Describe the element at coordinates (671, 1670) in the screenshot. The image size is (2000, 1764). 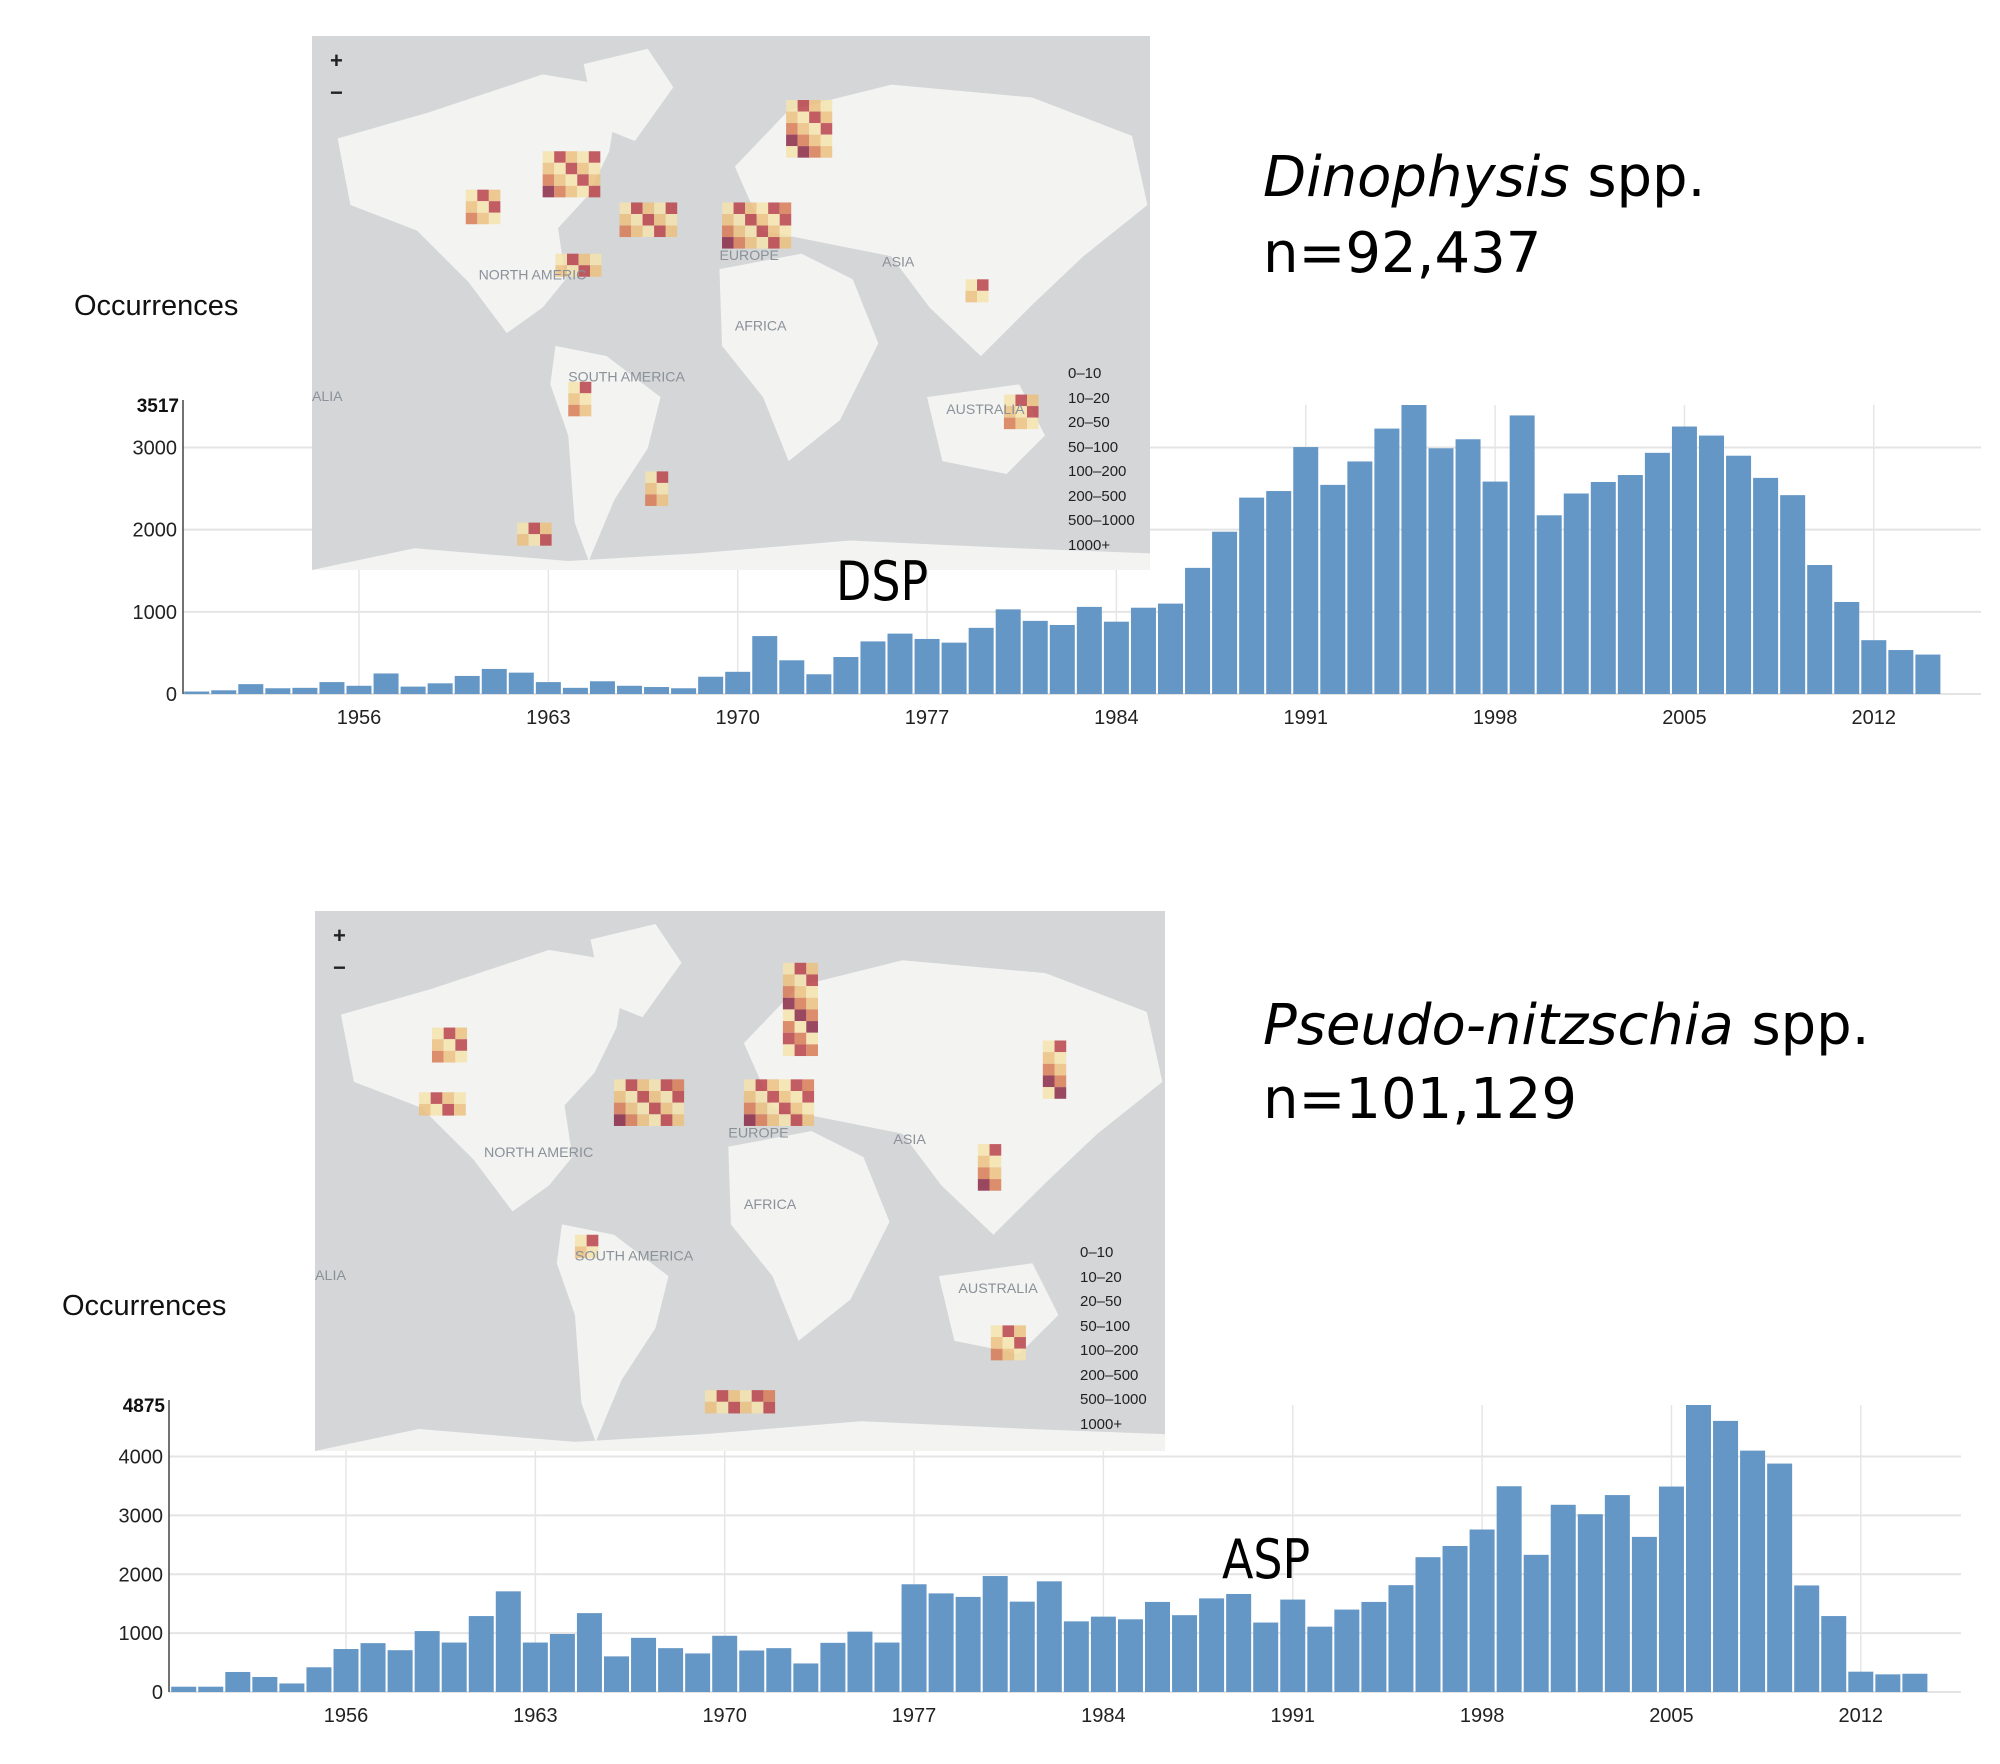
I see `bar-1968` at that location.